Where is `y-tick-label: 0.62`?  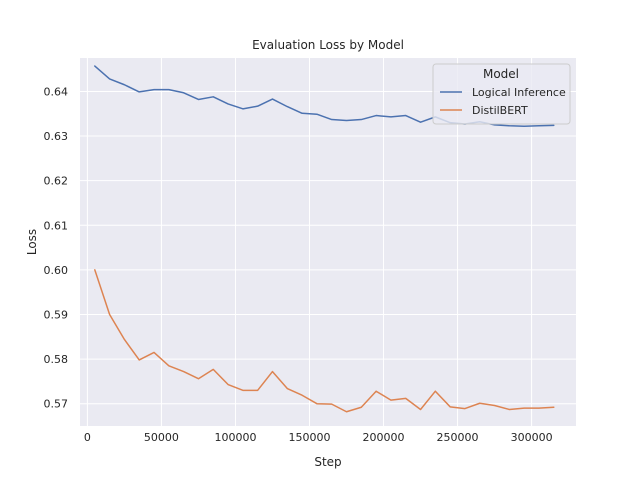 y-tick-label: 0.62 is located at coordinates (56, 181).